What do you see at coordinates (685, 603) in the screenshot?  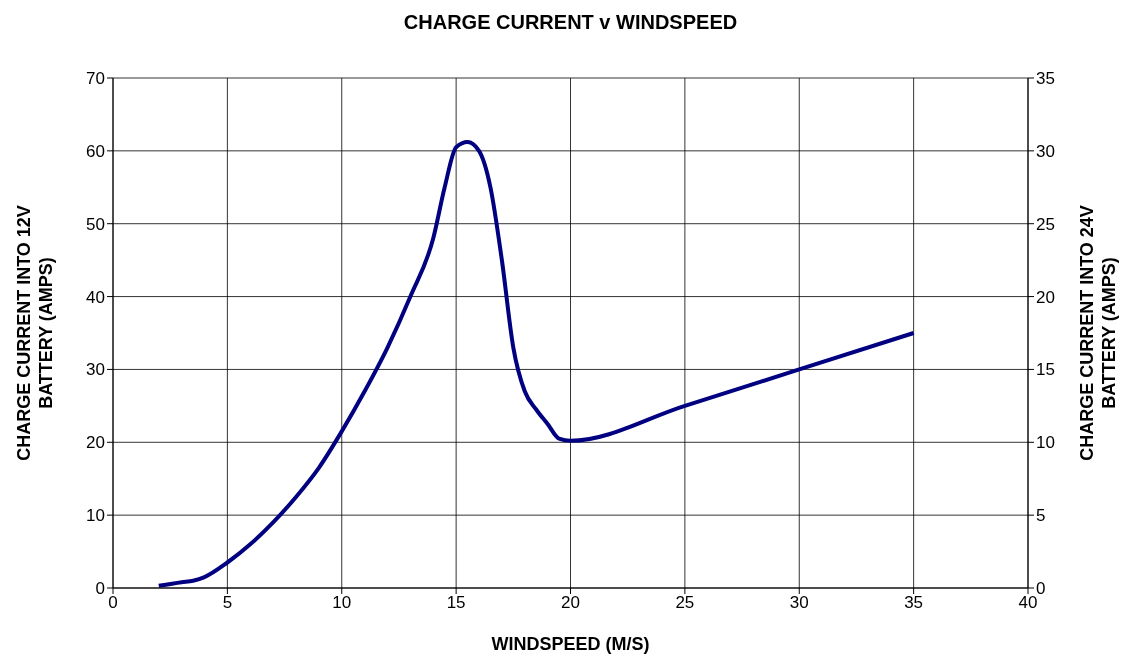 I see `x-tick-label: 25` at bounding box center [685, 603].